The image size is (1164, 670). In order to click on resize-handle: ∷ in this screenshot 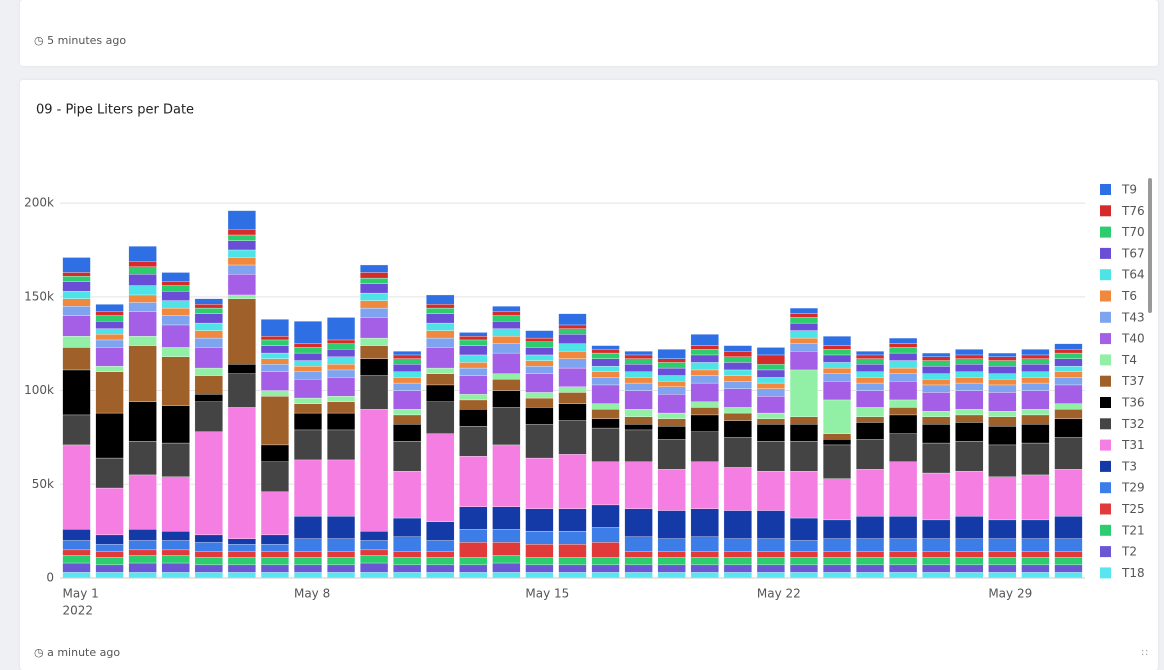, I will do `click(1144, 653)`.